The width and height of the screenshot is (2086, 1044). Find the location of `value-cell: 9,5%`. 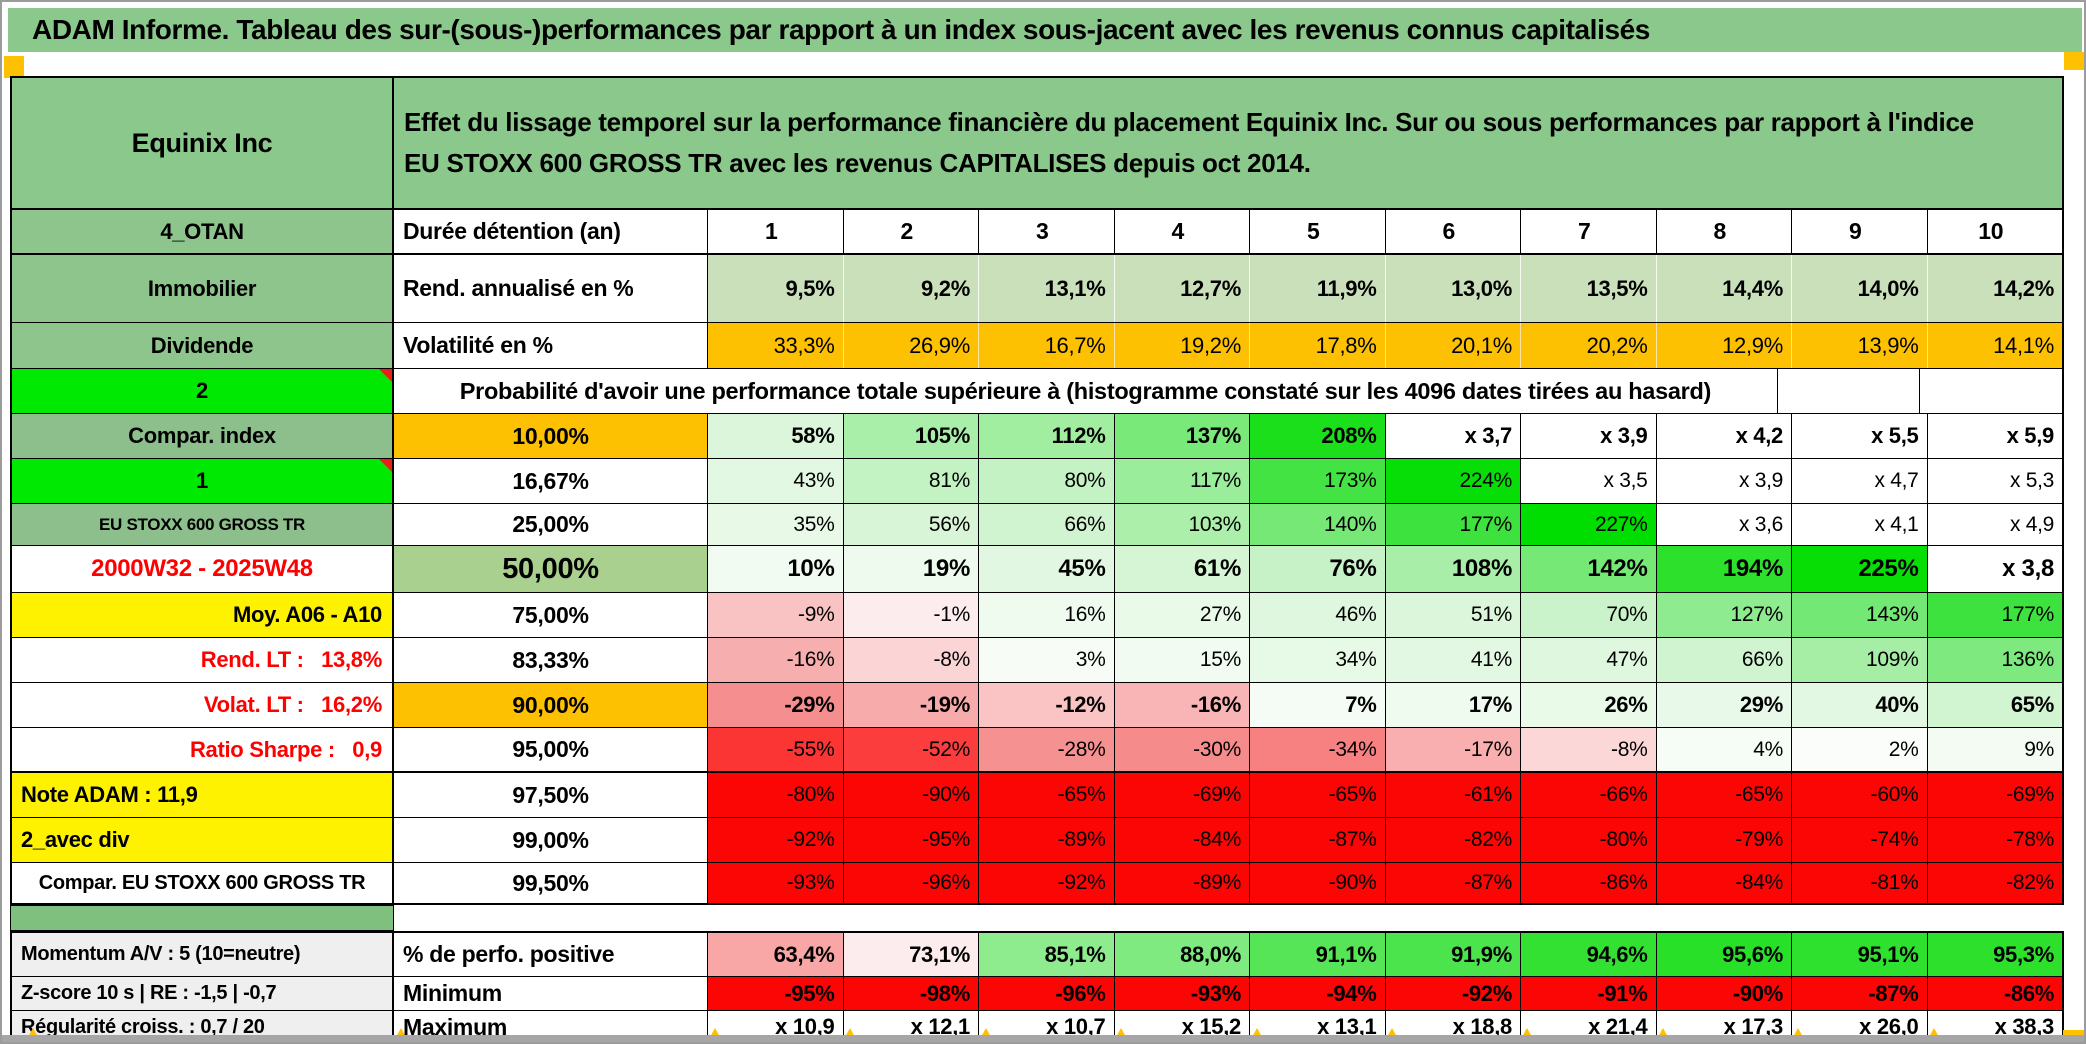

value-cell: 9,5% is located at coordinates (775, 288).